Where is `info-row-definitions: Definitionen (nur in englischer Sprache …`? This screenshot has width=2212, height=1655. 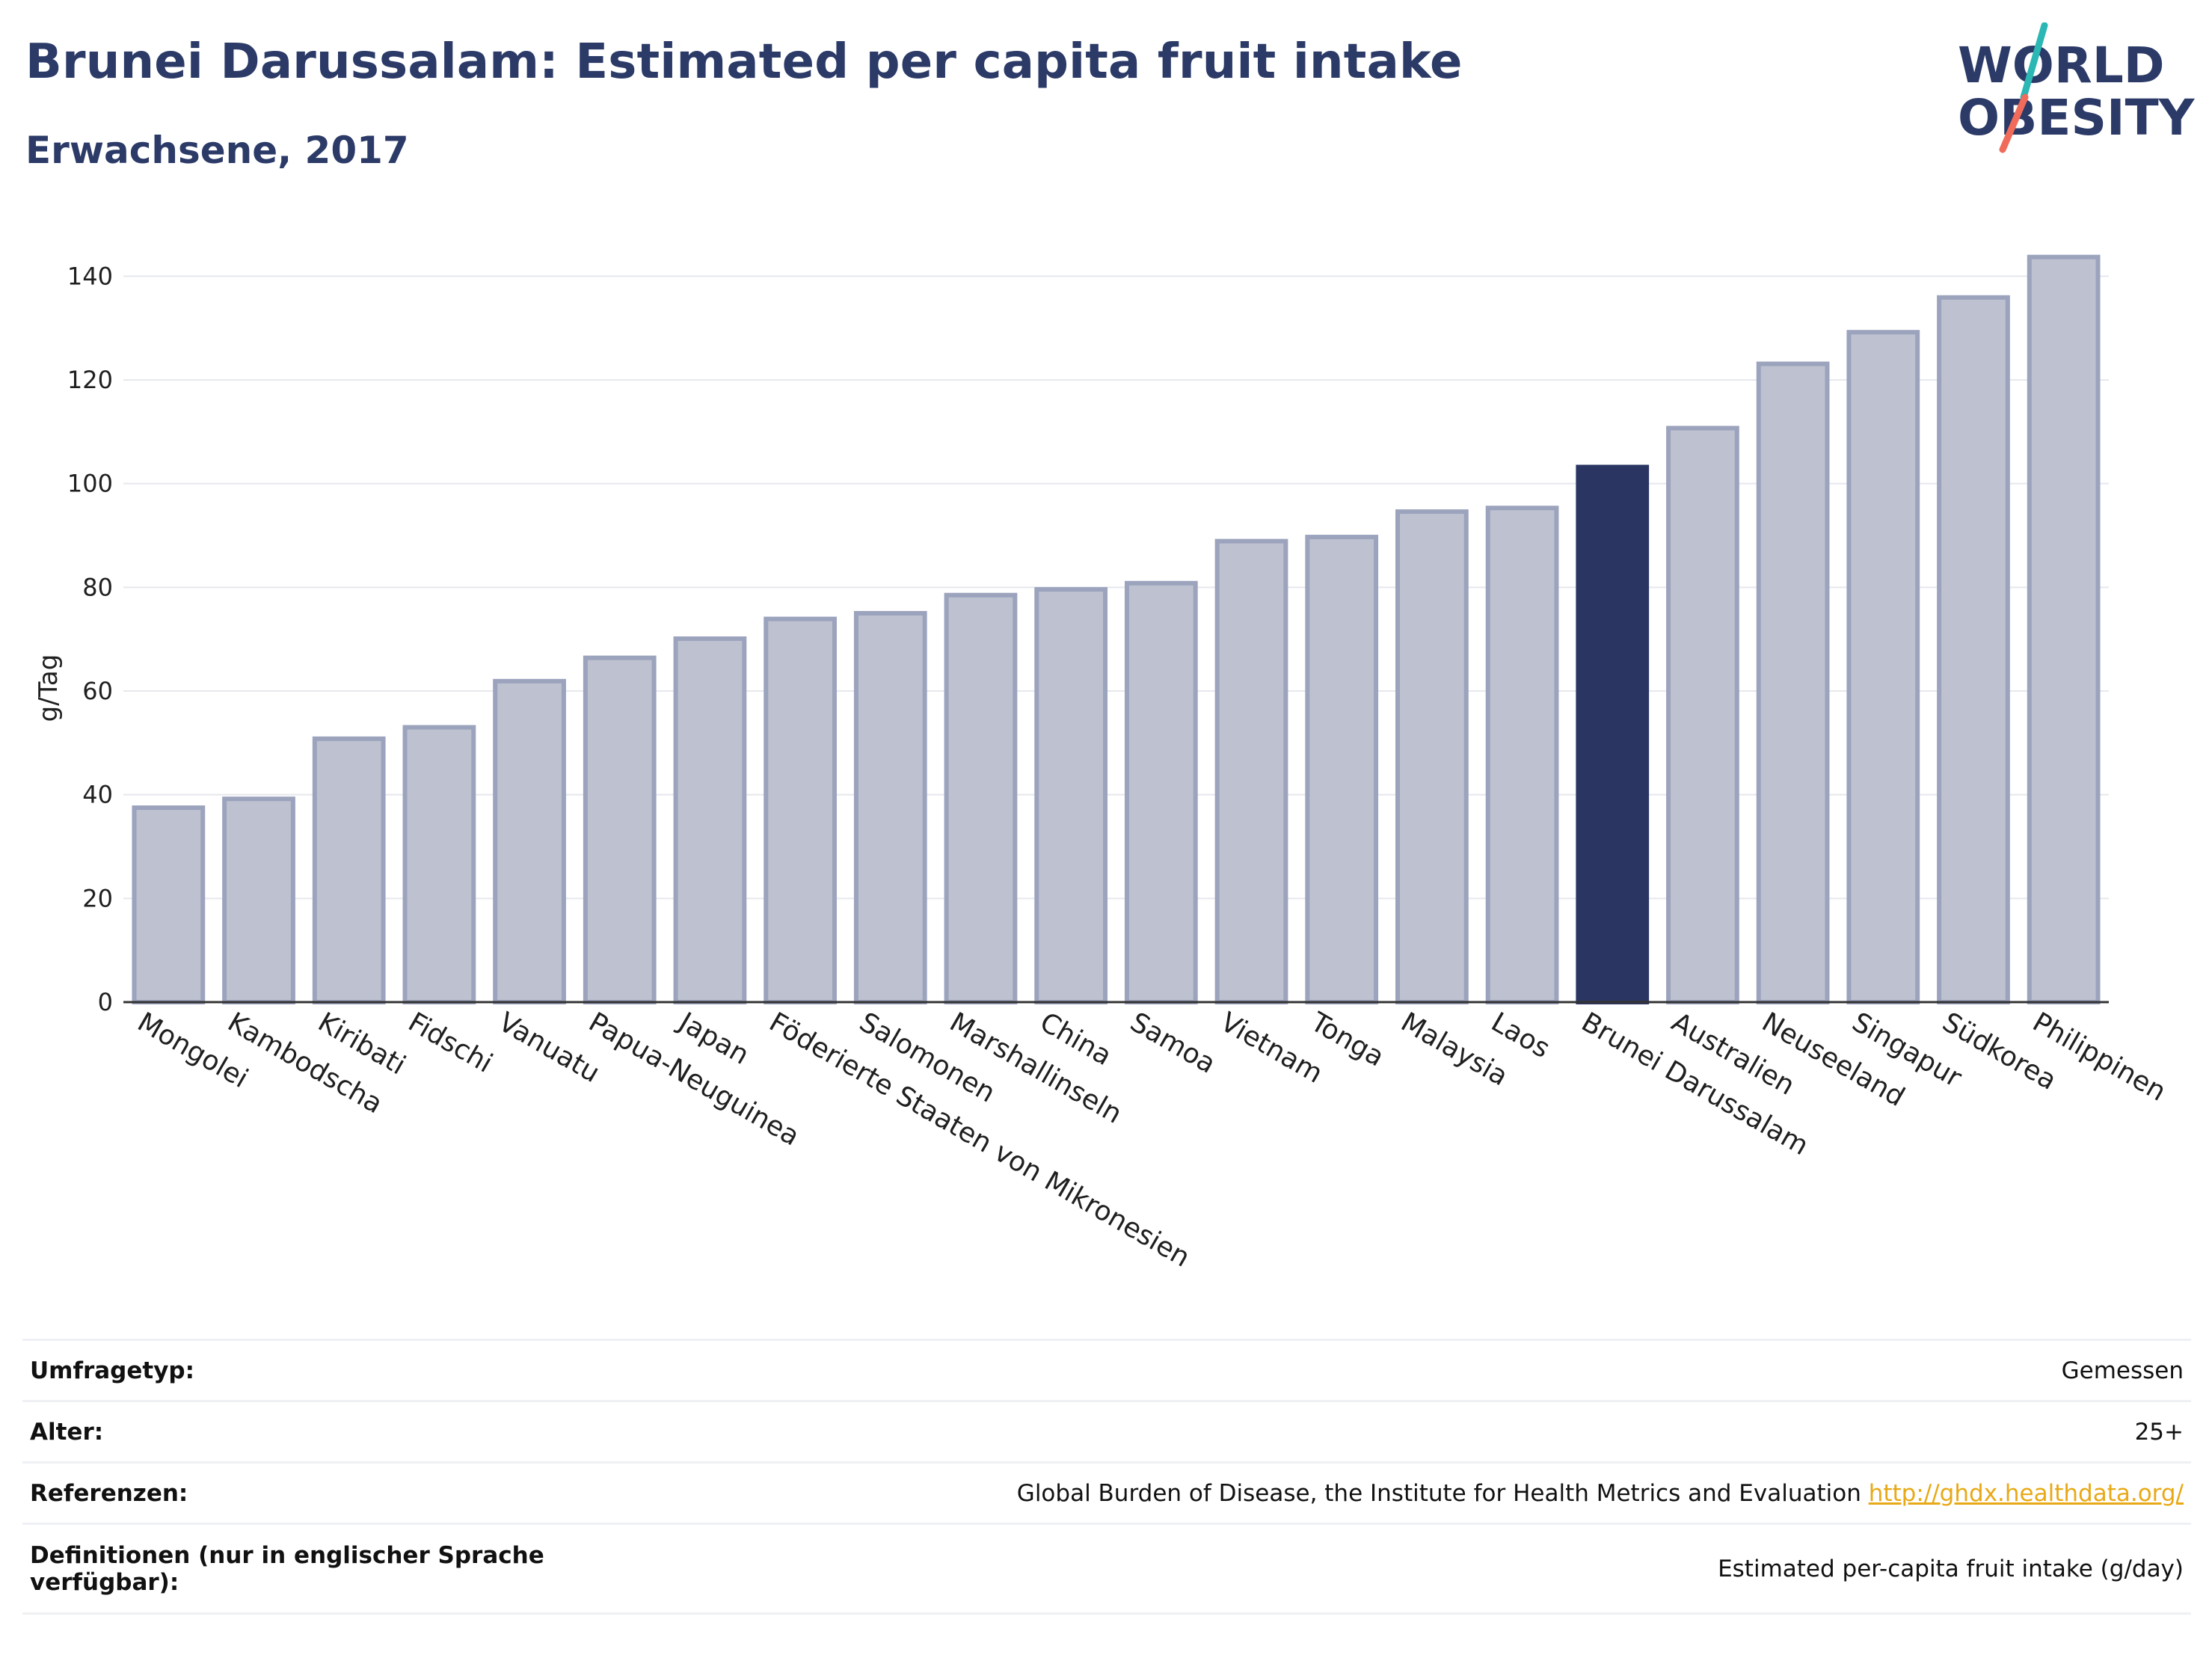 info-row-definitions: Definitionen (nur in englischer Sprache … is located at coordinates (1106, 1569).